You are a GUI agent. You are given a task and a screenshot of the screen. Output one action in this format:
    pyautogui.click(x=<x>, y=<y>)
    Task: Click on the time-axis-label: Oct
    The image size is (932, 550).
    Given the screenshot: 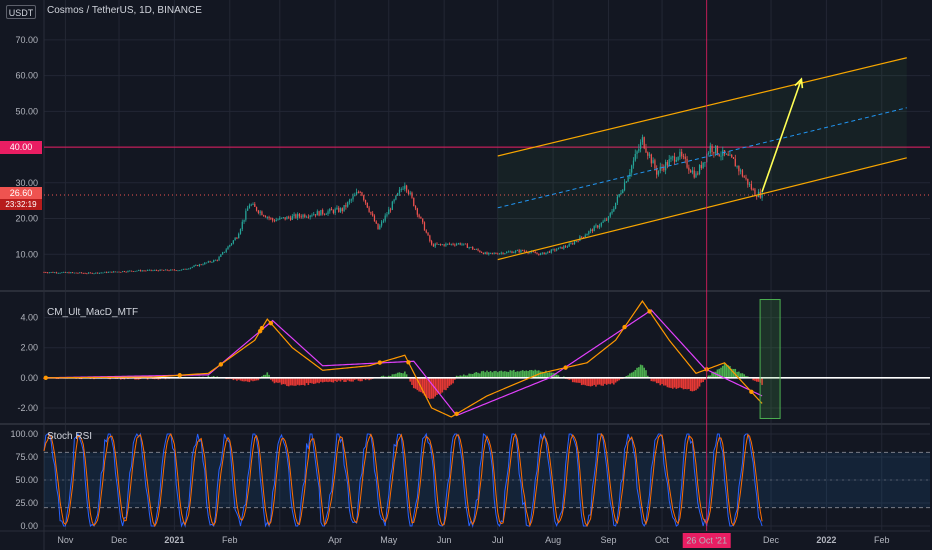 What is the action you would take?
    pyautogui.click(x=662, y=540)
    